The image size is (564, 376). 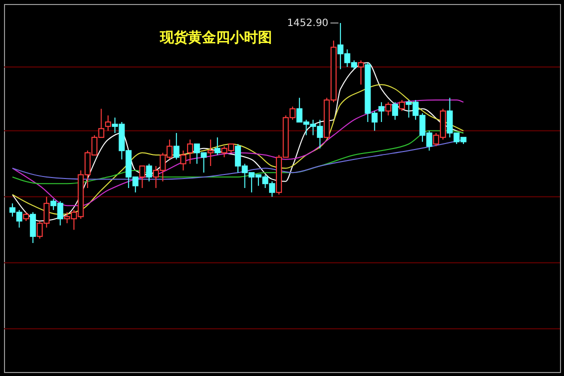 What do you see at coordinates (215, 38) in the screenshot?
I see `text: 现货黄金四小时图` at bounding box center [215, 38].